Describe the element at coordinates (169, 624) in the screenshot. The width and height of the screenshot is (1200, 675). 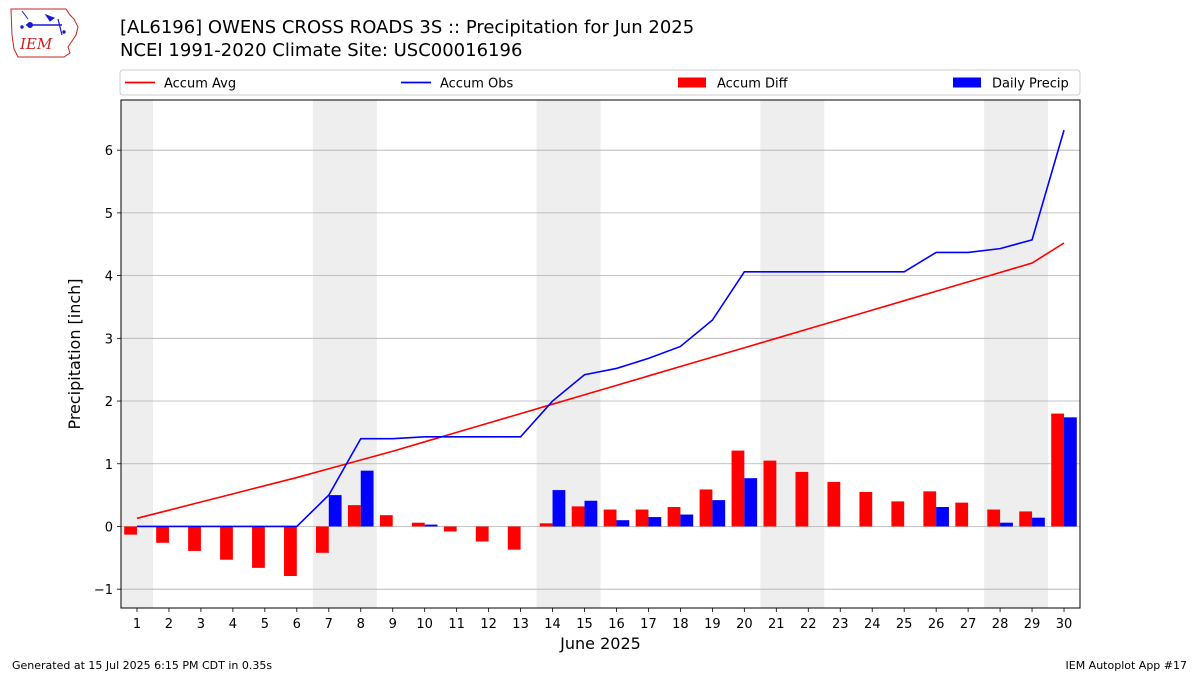
I see `x-tick-label: 2` at that location.